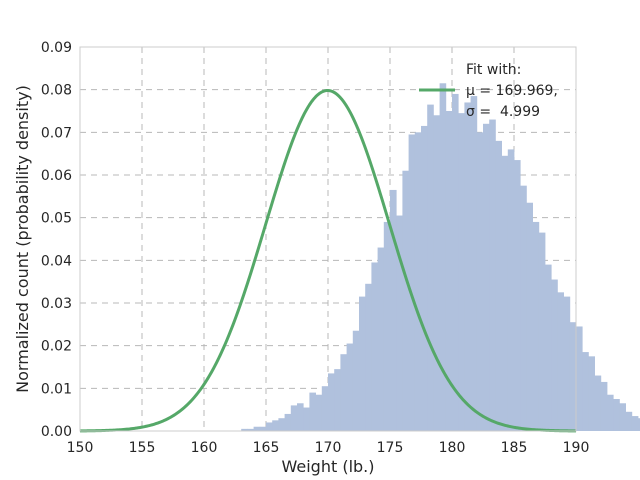  What do you see at coordinates (56, 48) in the screenshot?
I see `y-tick-label: 0.09` at bounding box center [56, 48].